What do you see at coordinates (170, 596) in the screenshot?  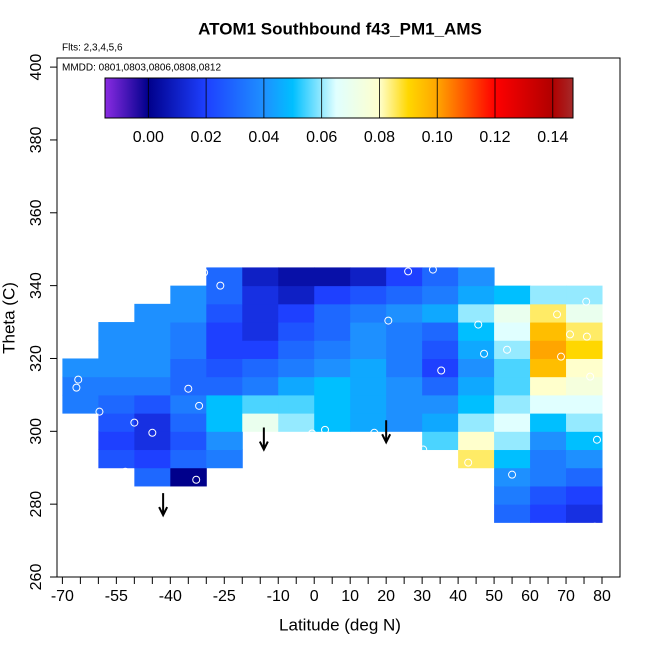 I see `x-tick-label: -40` at bounding box center [170, 596].